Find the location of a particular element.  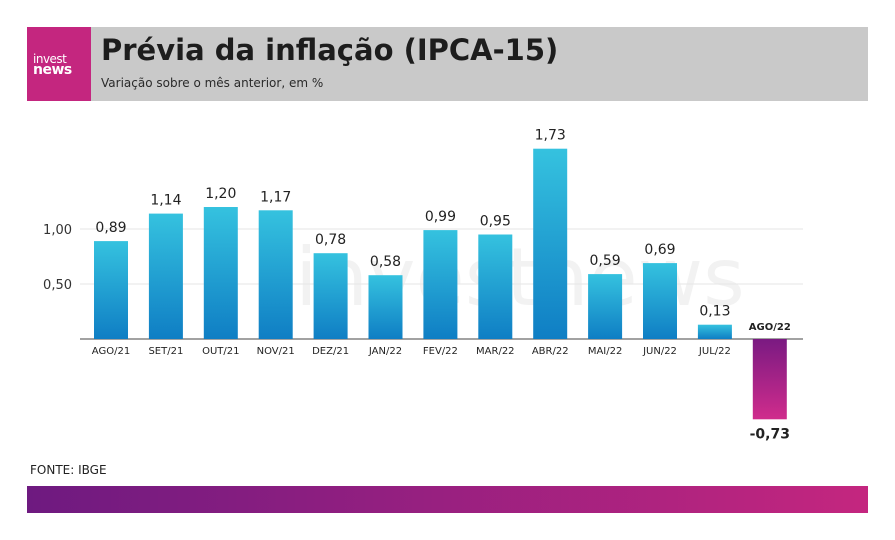

data-label: -0,73 is located at coordinates (770, 434).